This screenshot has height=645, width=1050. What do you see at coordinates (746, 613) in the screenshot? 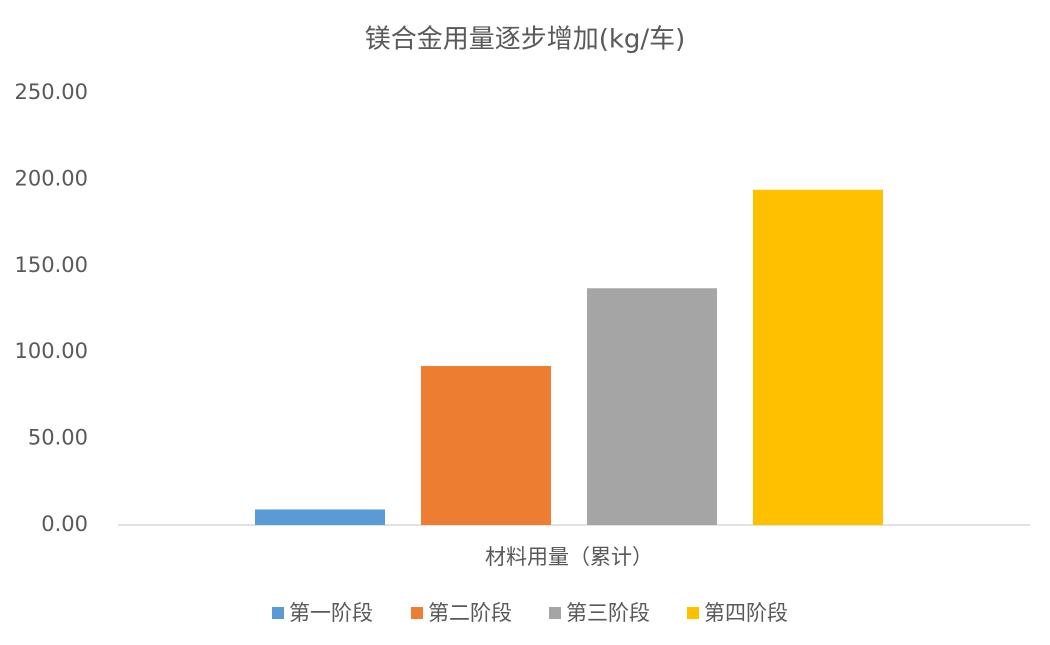
I see `legend-label: 第四阶段` at bounding box center [746, 613].